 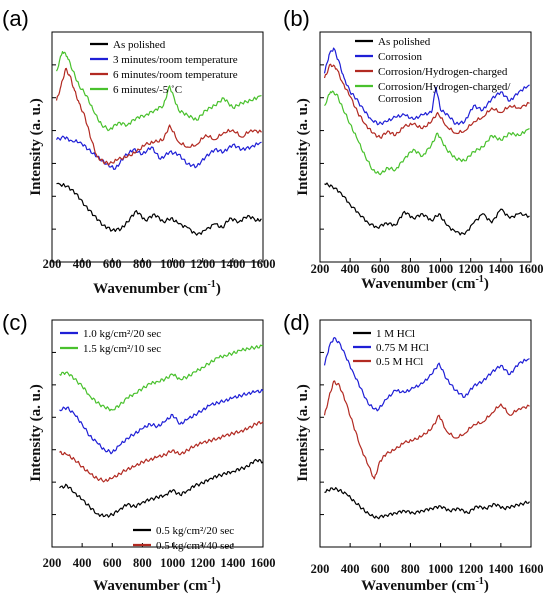 What do you see at coordinates (82, 264) in the screenshot?
I see `panel-a-xtick-label: 400` at bounding box center [82, 264].